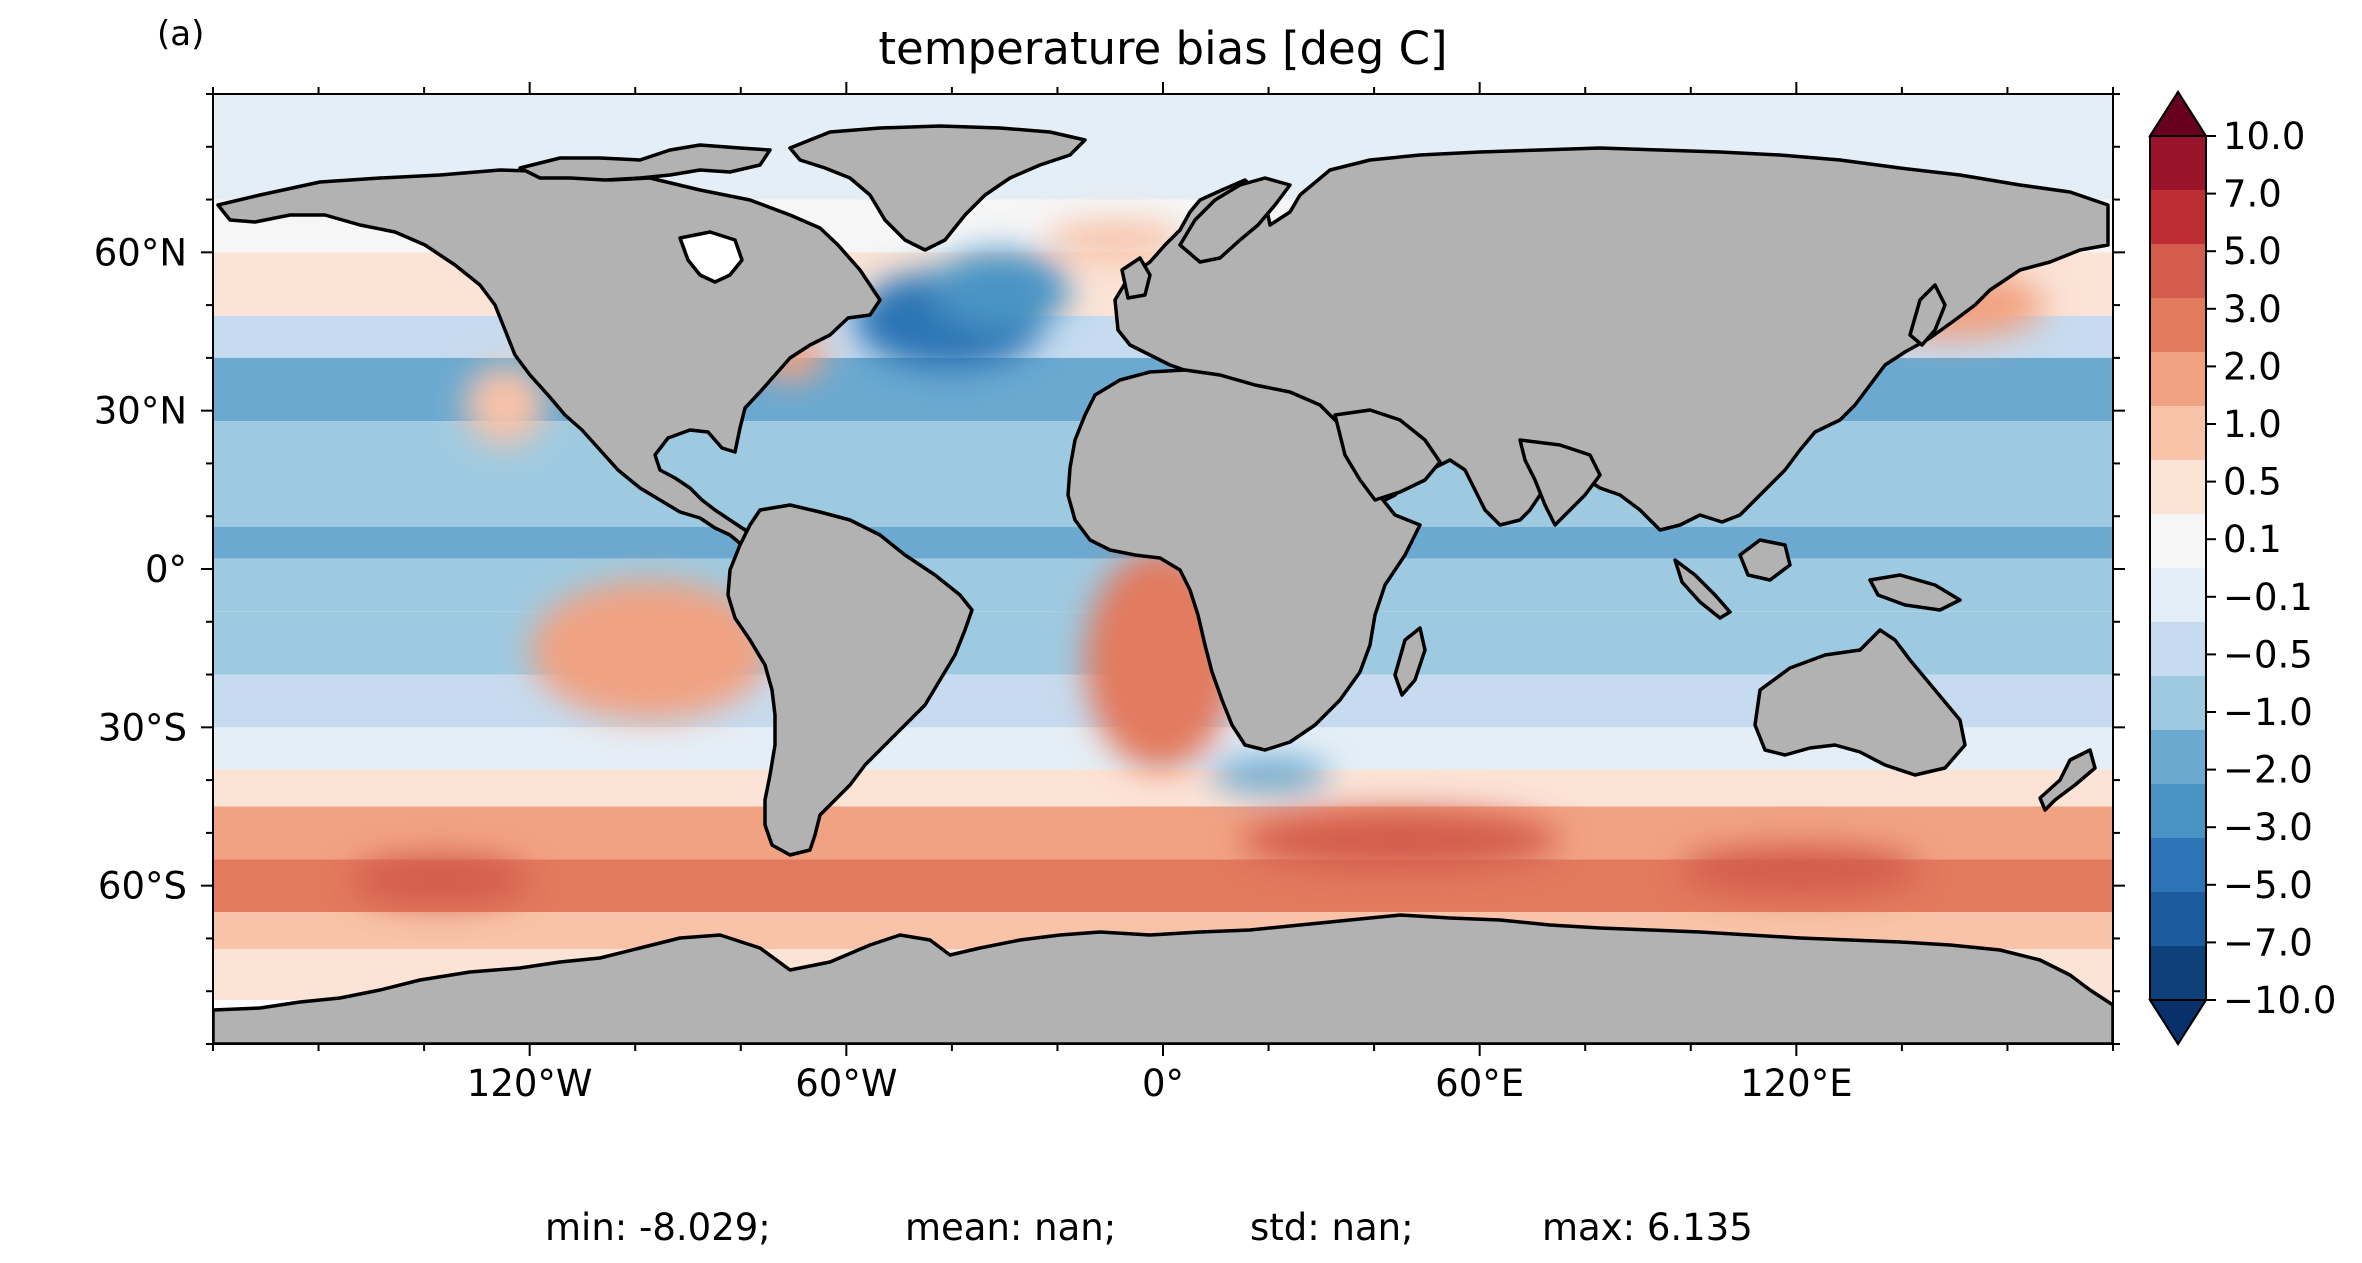  I want to click on land-scandinavia, so click(1235, 220).